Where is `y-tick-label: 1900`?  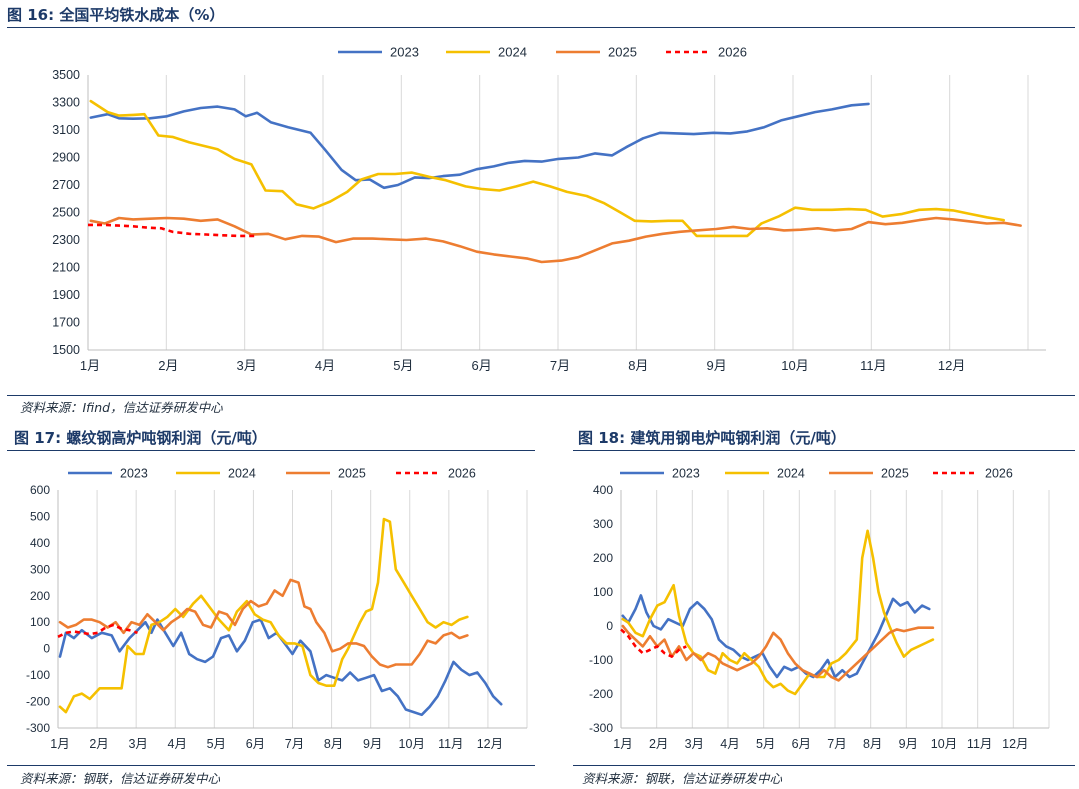 y-tick-label: 1900 is located at coordinates (66, 295).